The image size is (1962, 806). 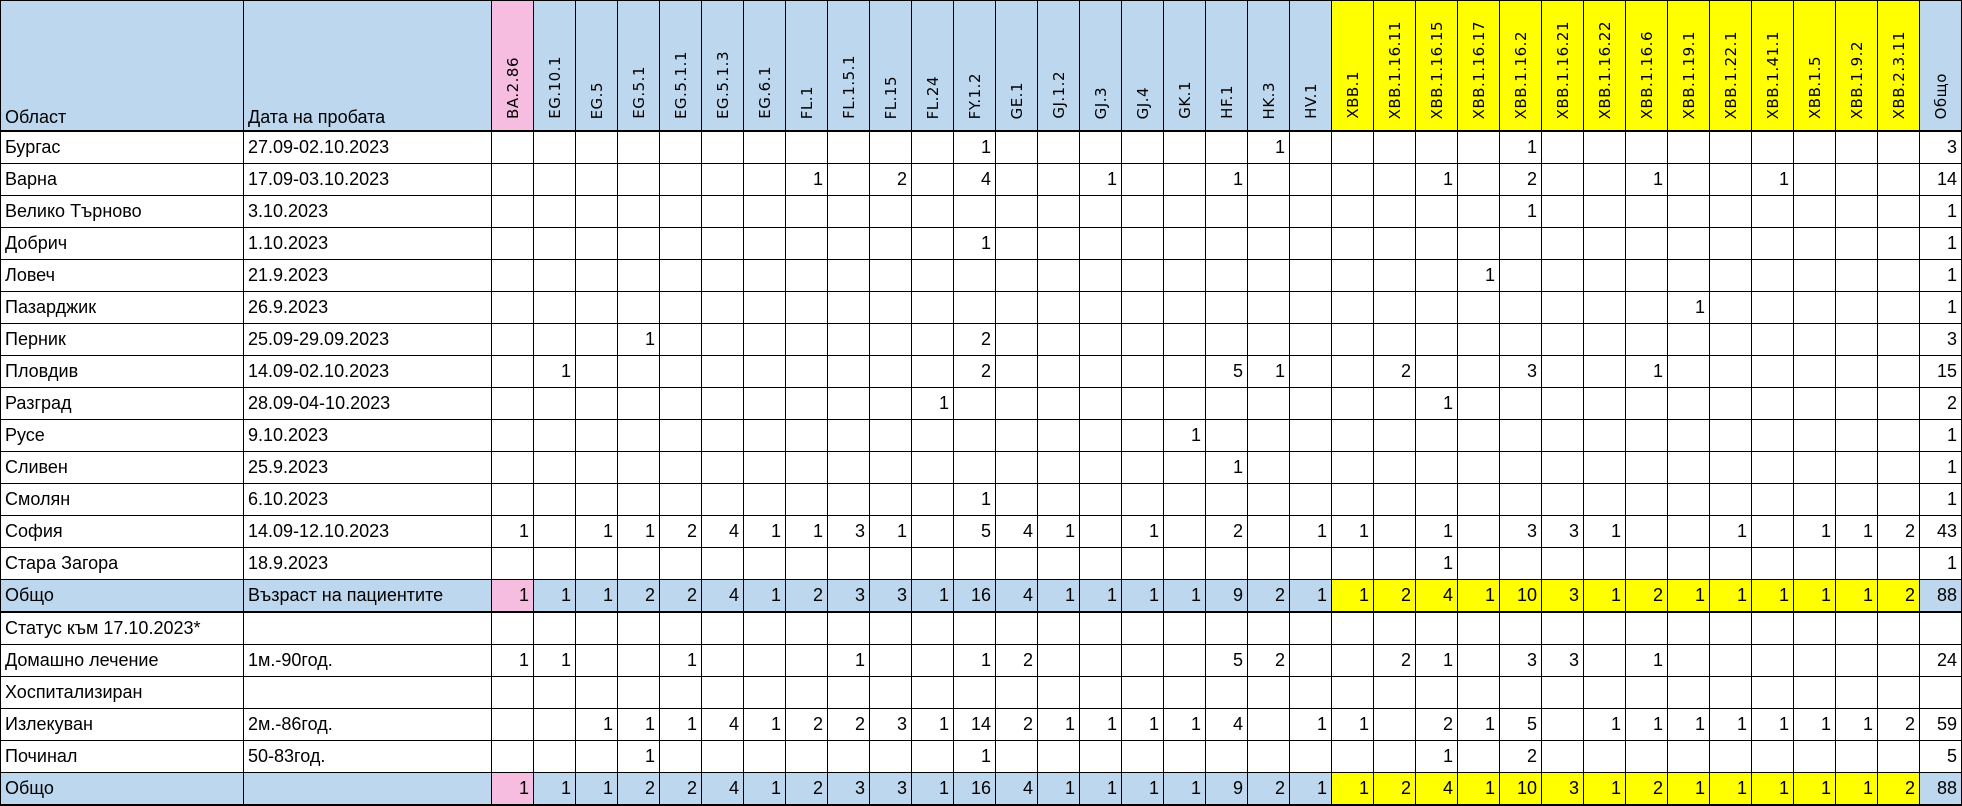 I want to click on header-lineage: XBB.1.19.1, so click(x=1688, y=66).